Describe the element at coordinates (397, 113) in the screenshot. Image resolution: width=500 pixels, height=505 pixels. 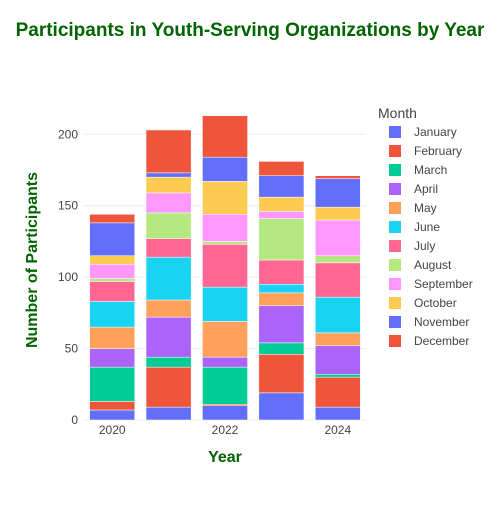
I see `legend-title: Month` at that location.